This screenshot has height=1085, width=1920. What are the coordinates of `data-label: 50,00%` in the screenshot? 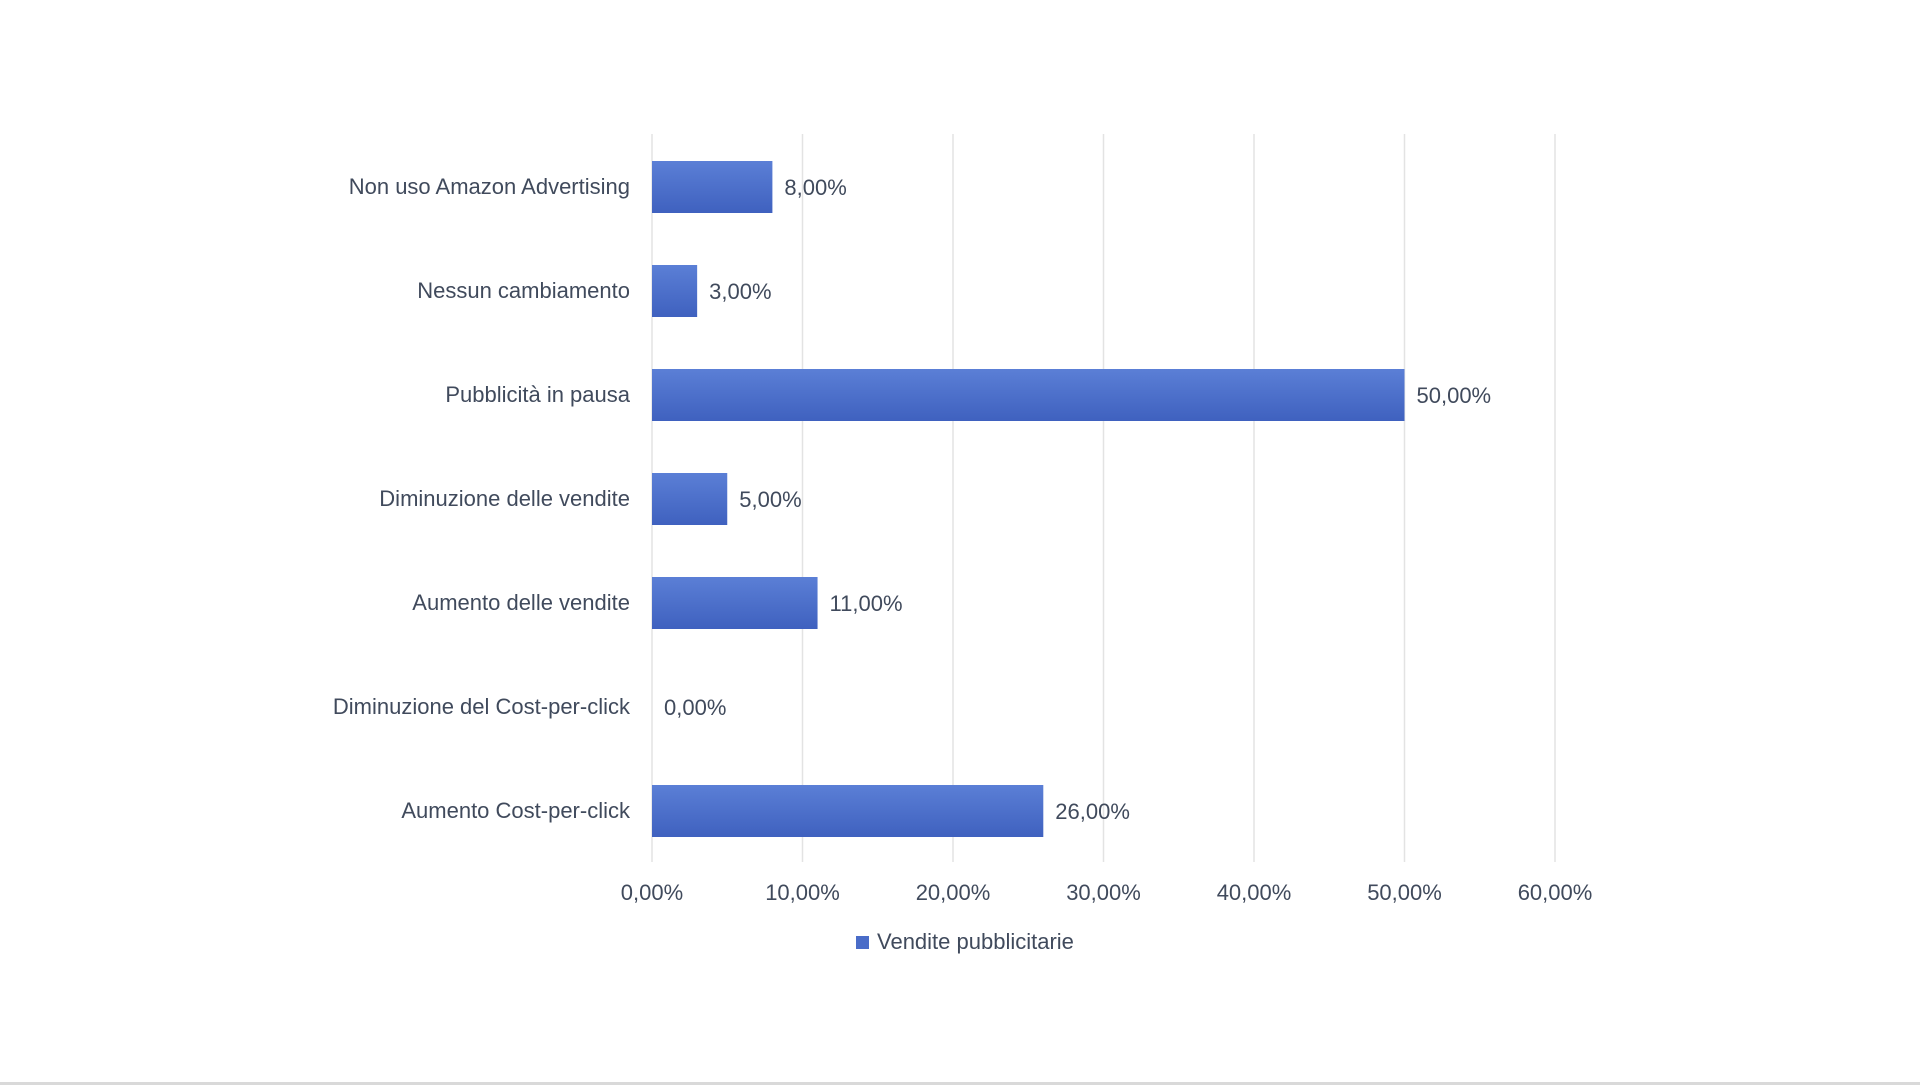 It's located at (1454, 395).